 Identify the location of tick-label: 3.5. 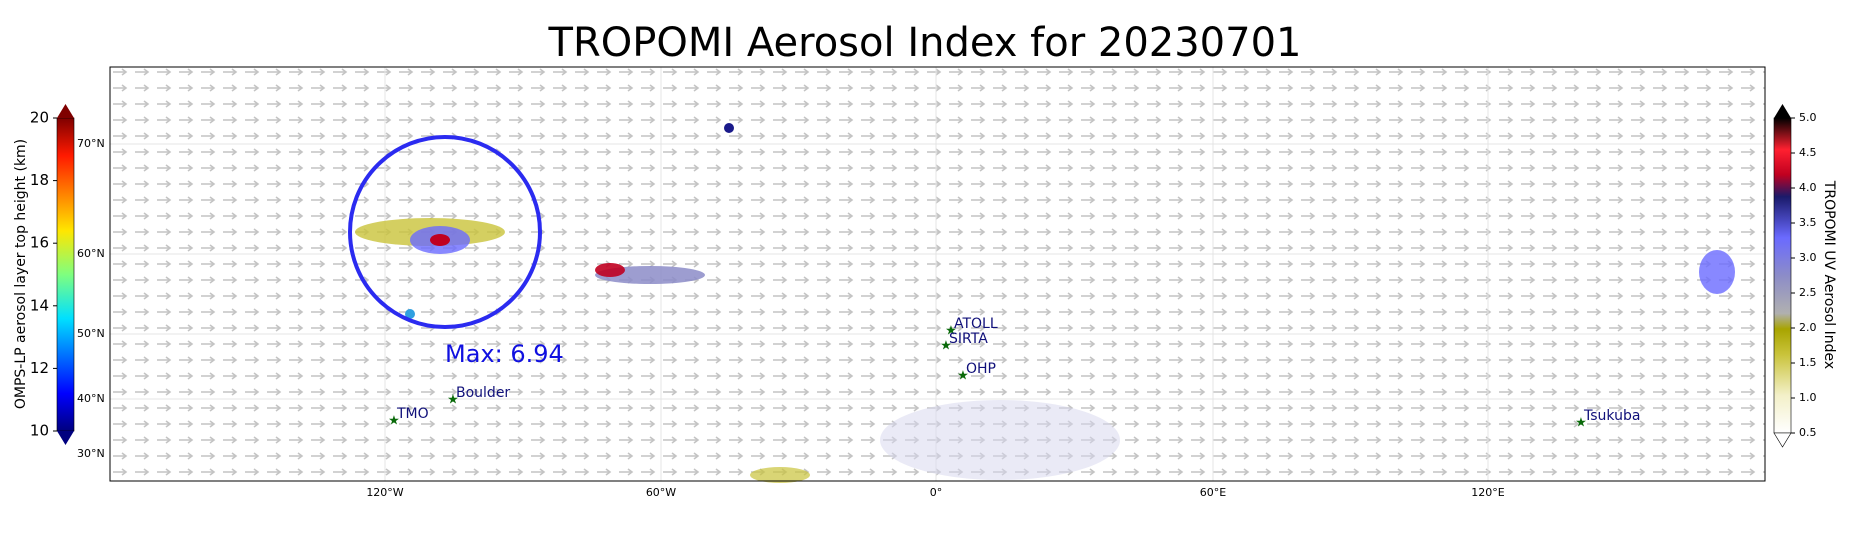
(1808, 222).